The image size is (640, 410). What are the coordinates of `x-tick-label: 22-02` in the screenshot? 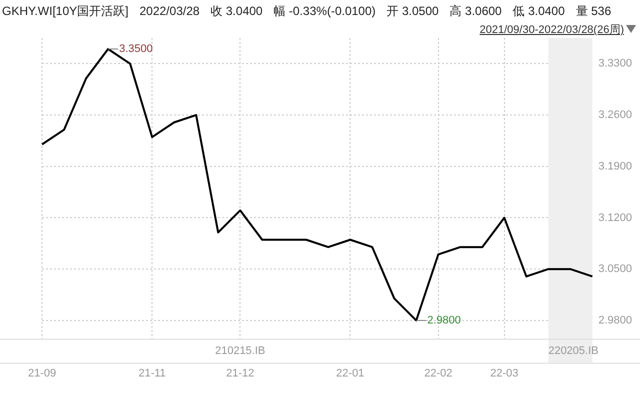 It's located at (438, 373).